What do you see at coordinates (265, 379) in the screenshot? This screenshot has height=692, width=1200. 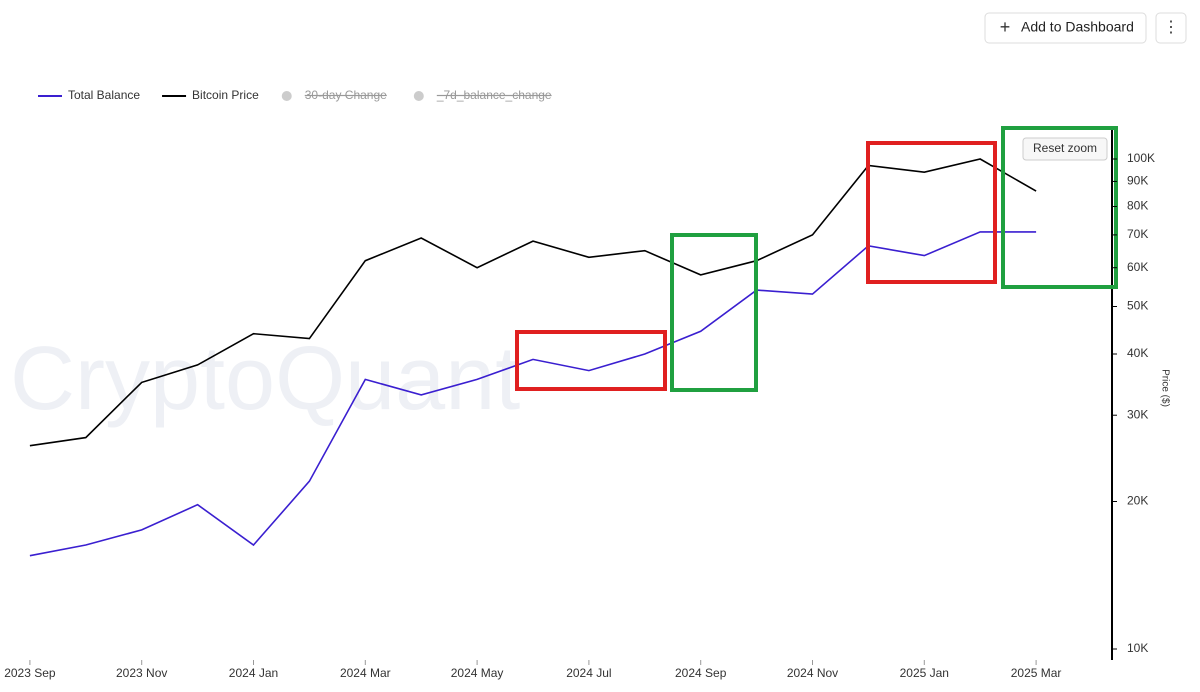 I see `watermark: CryptoQuant` at bounding box center [265, 379].